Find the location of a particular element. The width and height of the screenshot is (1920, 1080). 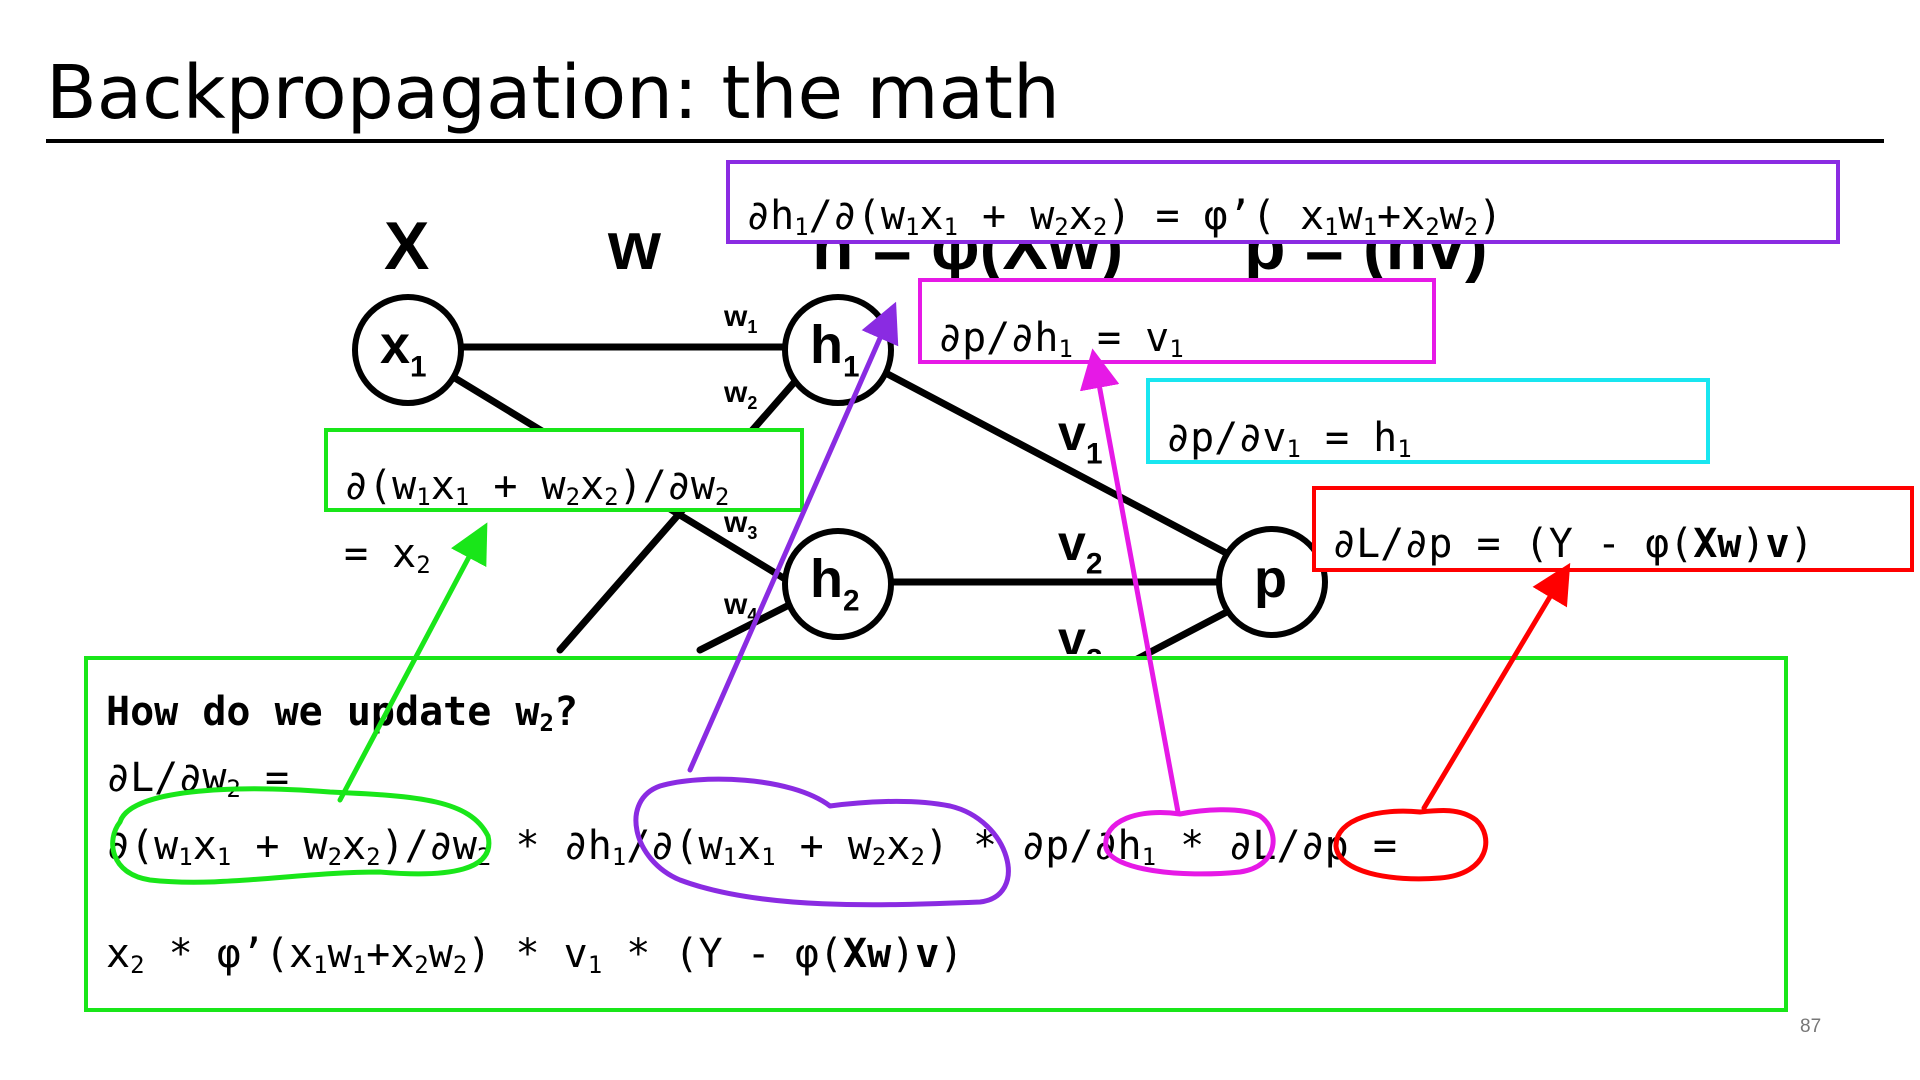

node-p-label: p is located at coordinates (1270, 579).